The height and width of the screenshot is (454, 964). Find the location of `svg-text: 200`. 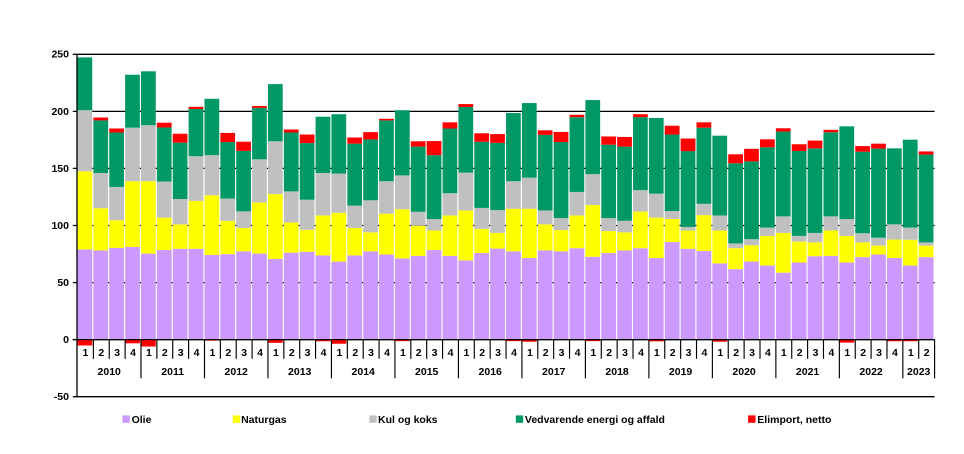

svg-text: 200 is located at coordinates (60, 112).